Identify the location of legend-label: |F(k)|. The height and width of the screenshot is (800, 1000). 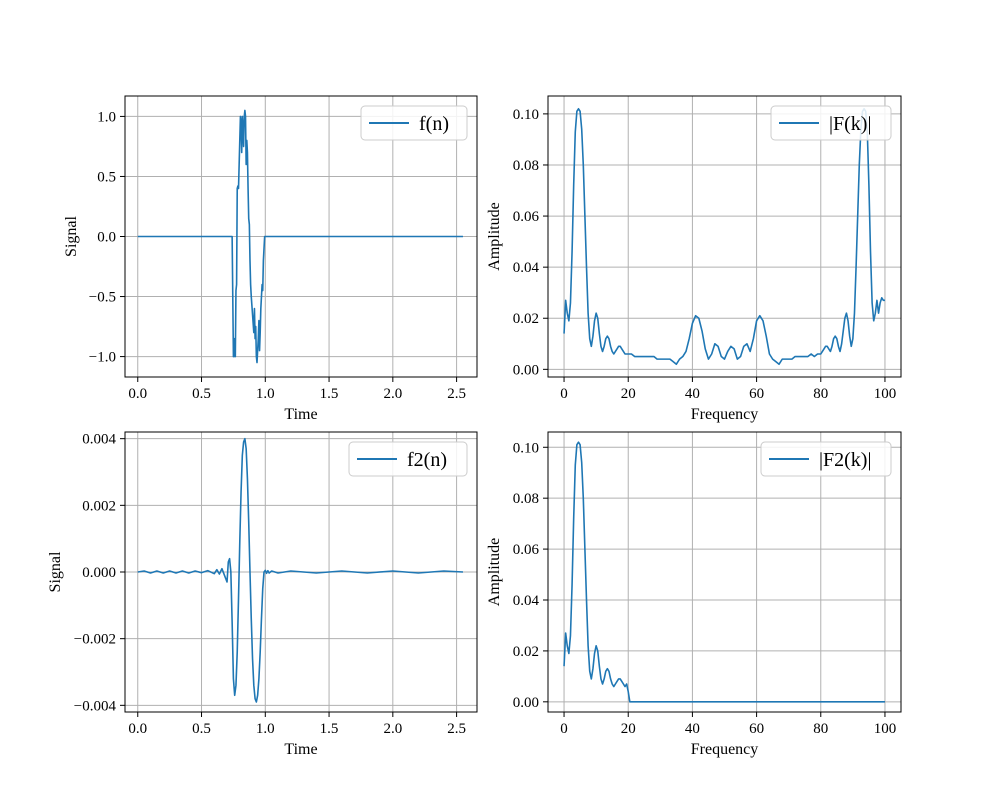
(850, 124).